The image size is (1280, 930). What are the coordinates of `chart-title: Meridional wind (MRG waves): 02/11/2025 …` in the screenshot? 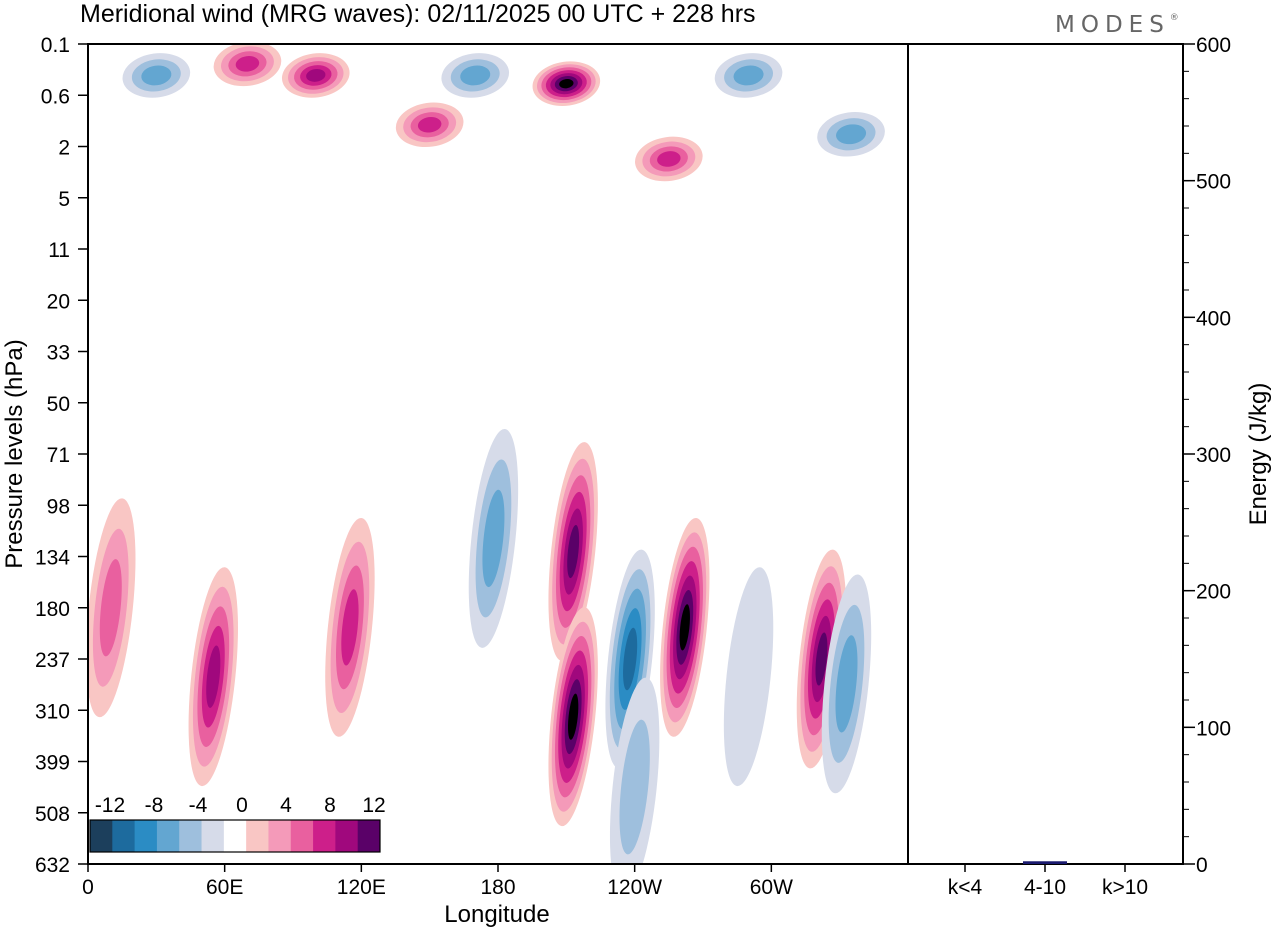 It's located at (418, 14).